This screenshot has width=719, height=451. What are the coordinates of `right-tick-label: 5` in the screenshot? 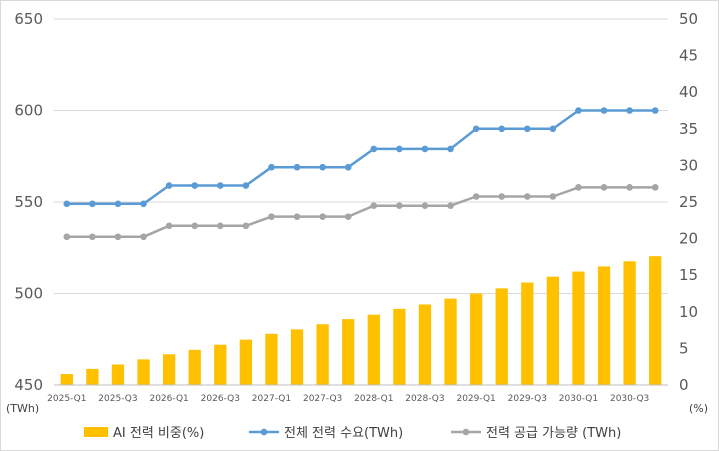 It's located at (684, 348).